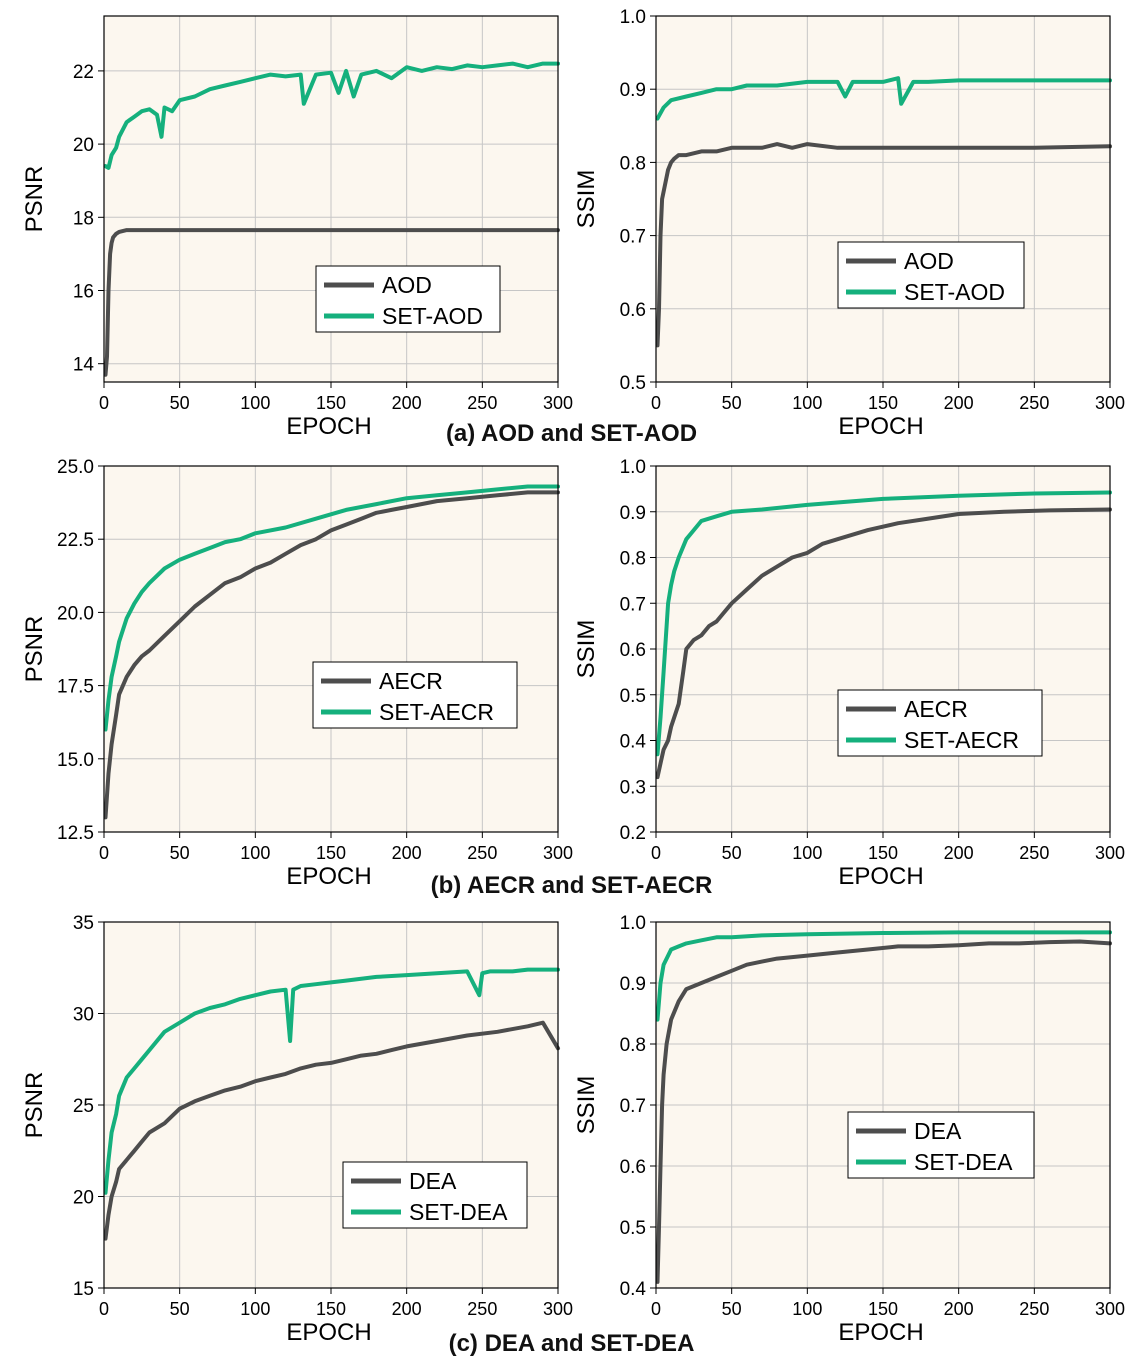  Describe the element at coordinates (83, 1106) in the screenshot. I see `y-tick-label: 25` at that location.